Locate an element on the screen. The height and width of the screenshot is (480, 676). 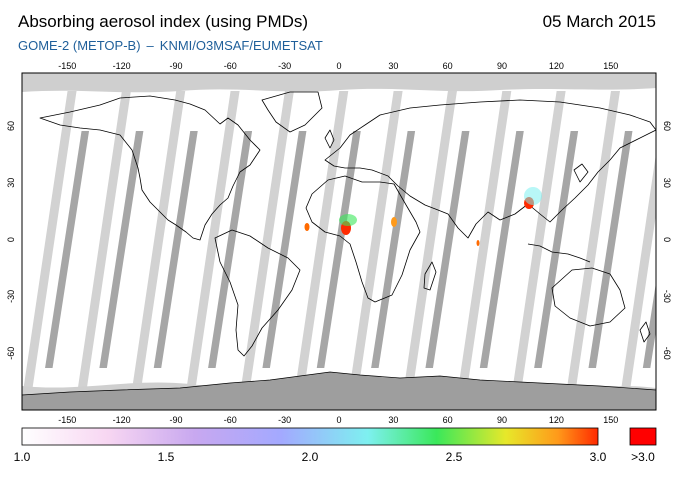
colorbar-overflow-box is located at coordinates (643, 436).